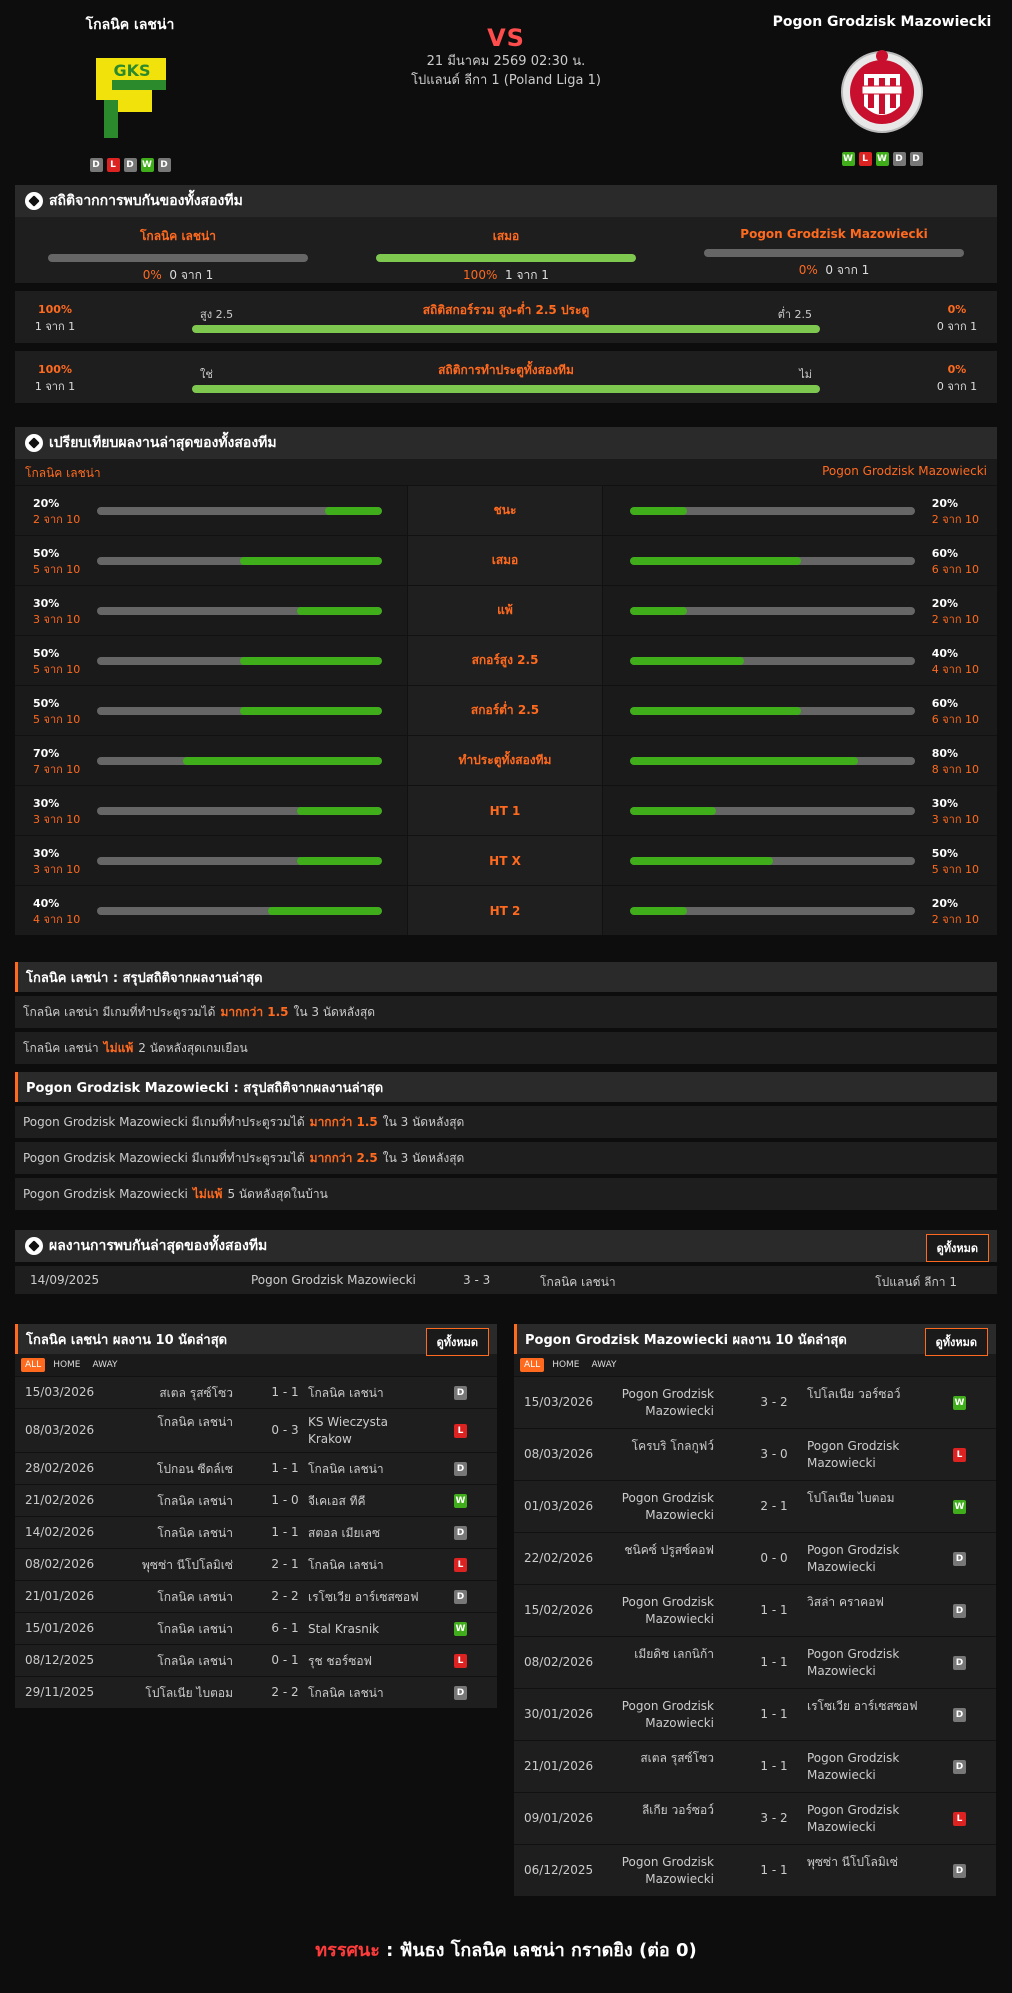  What do you see at coordinates (774, 1402) in the screenshot?
I see `match-score: 3 - 2` at bounding box center [774, 1402].